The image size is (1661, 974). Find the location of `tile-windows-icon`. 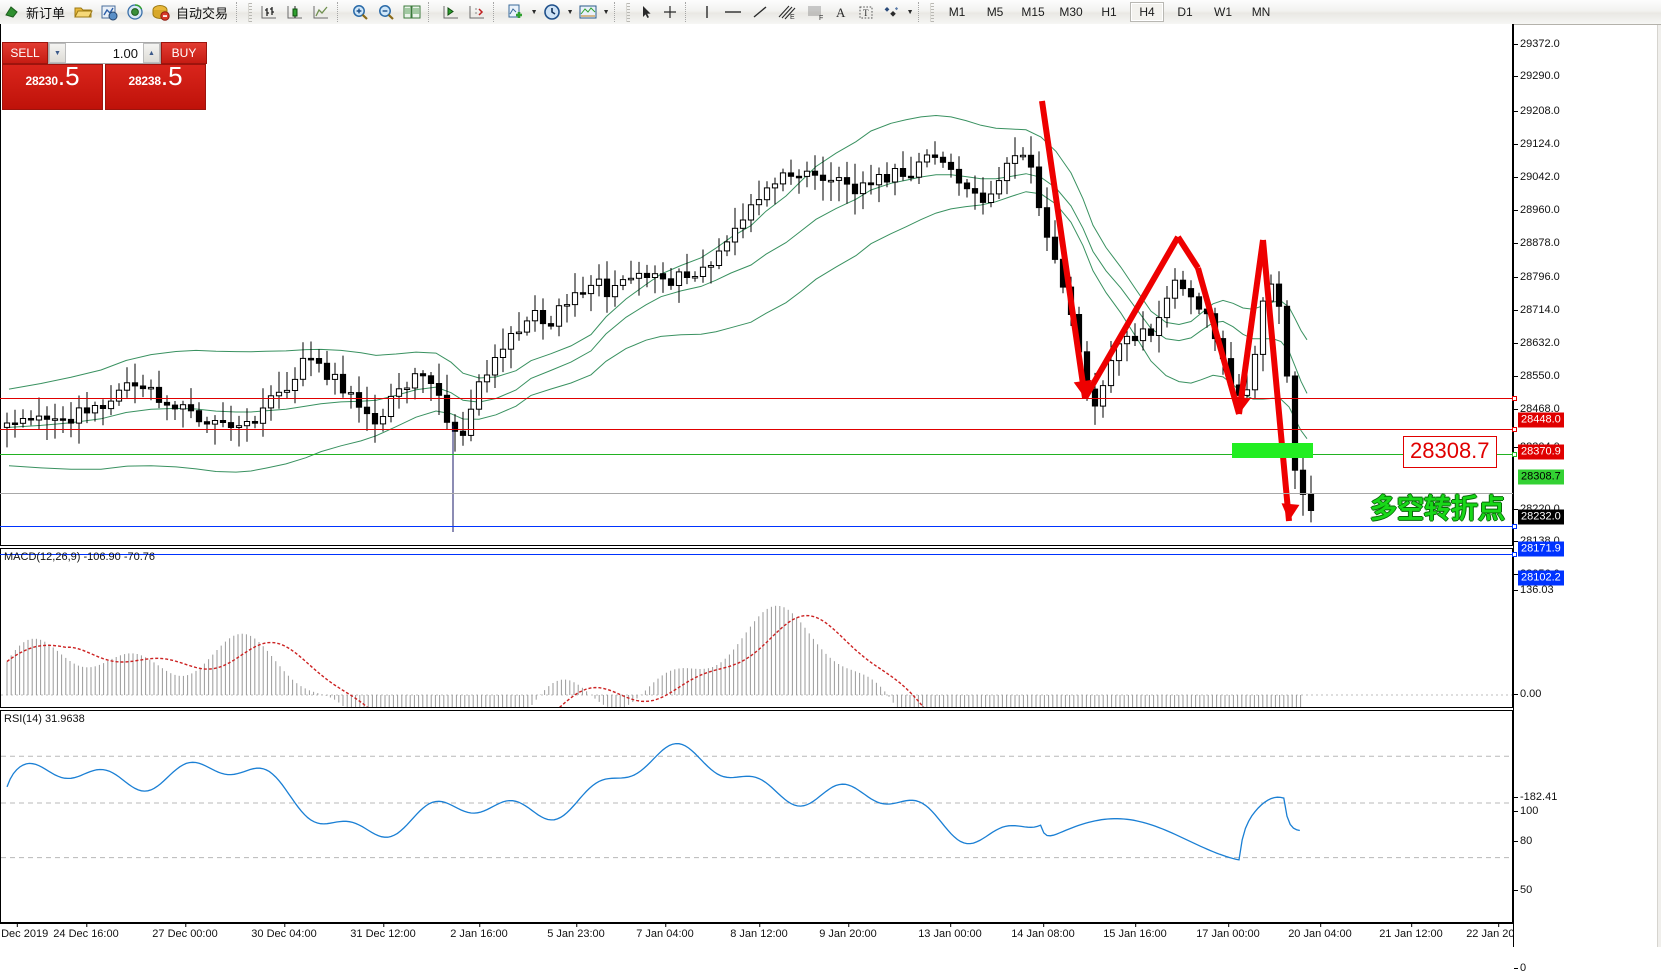

tile-windows-icon is located at coordinates (412, 12).